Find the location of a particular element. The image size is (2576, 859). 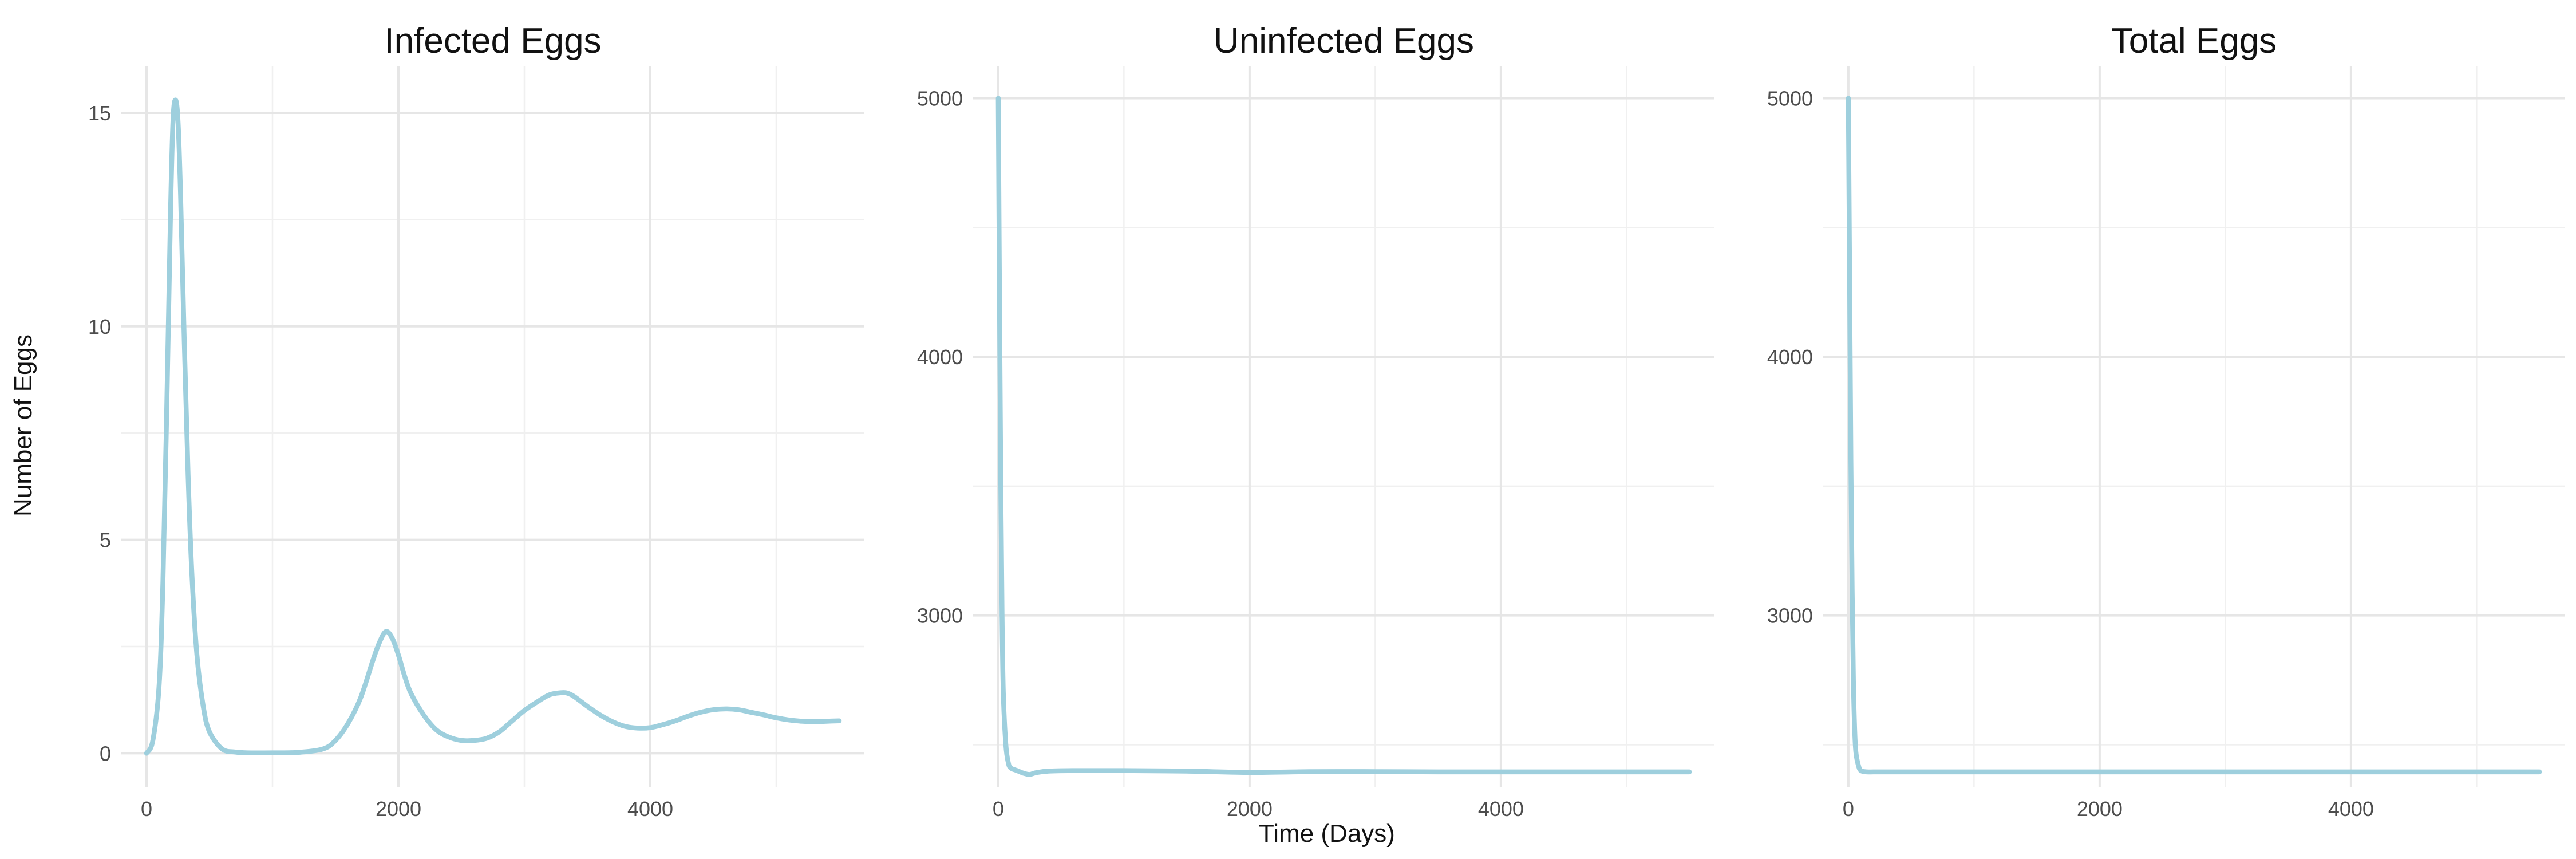

total-panel-title: Total Eggs is located at coordinates (2194, 41).